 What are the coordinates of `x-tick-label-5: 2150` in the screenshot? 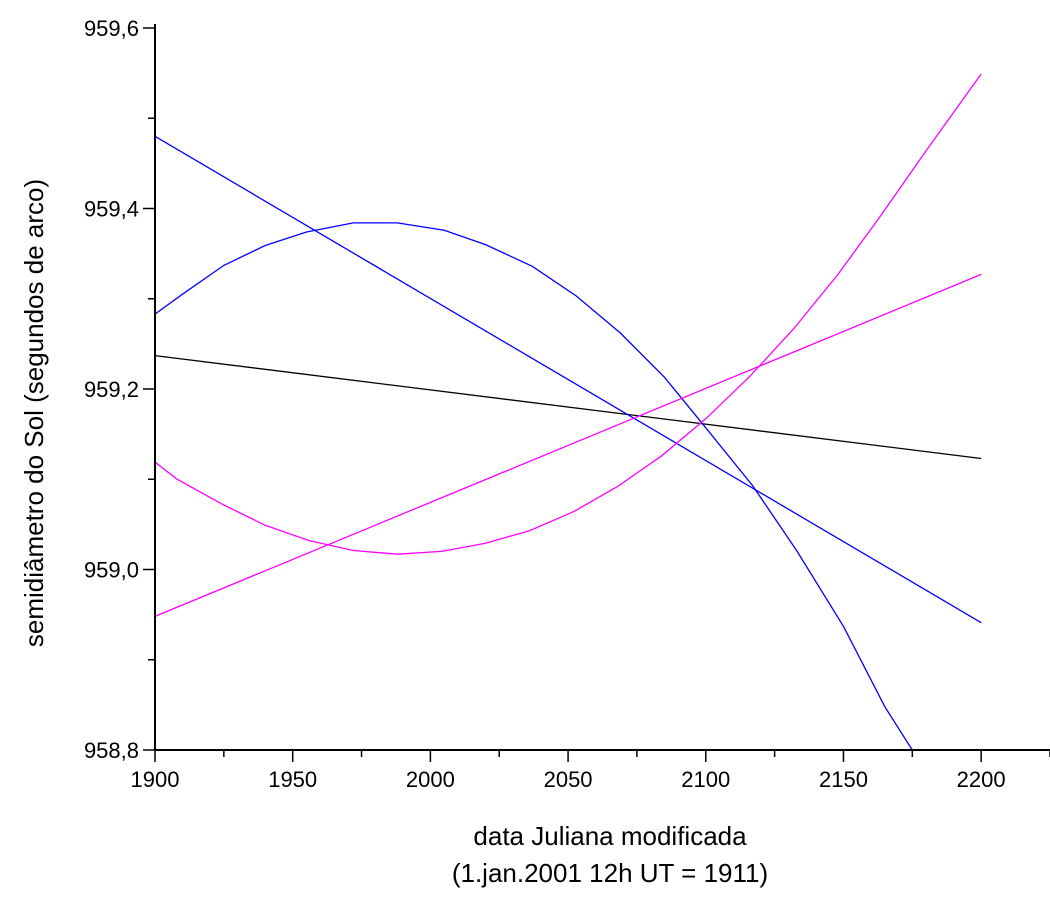 It's located at (843, 779).